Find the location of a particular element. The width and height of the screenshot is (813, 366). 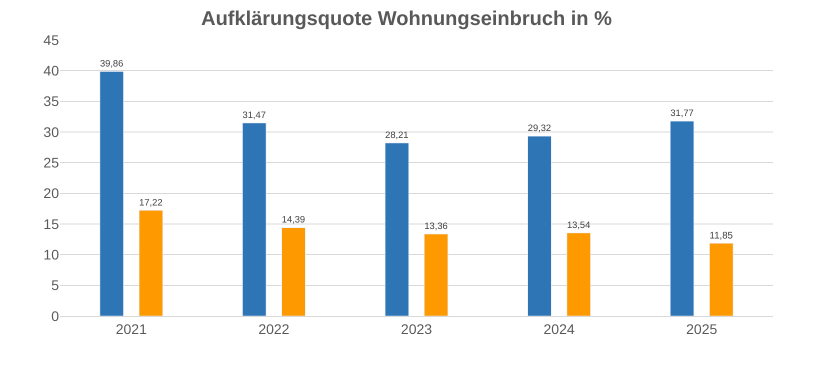

y-tick-label: 10 is located at coordinates (51, 254).